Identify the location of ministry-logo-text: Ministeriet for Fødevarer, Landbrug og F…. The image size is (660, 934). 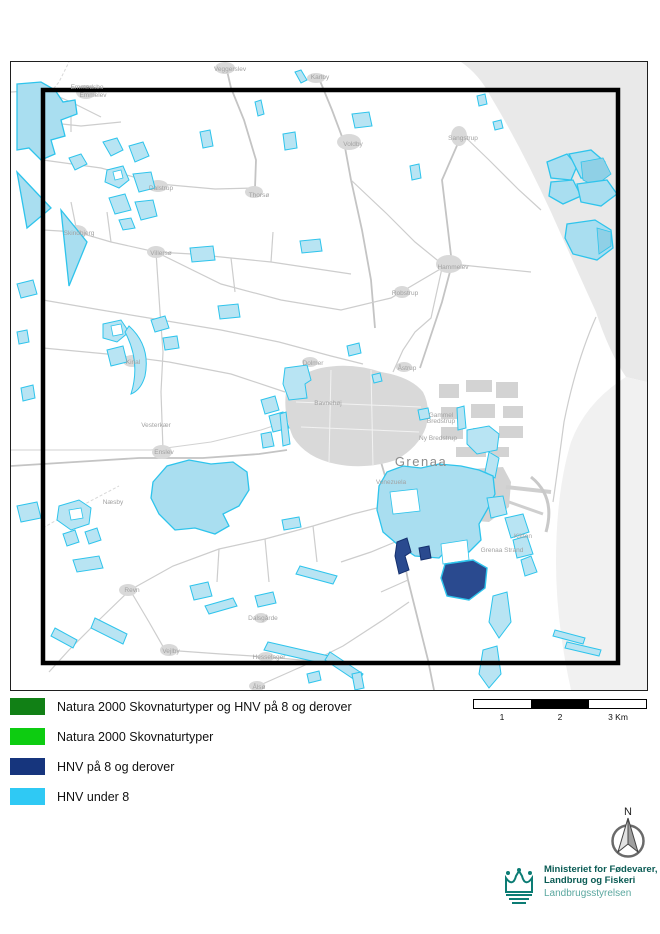
(601, 882).